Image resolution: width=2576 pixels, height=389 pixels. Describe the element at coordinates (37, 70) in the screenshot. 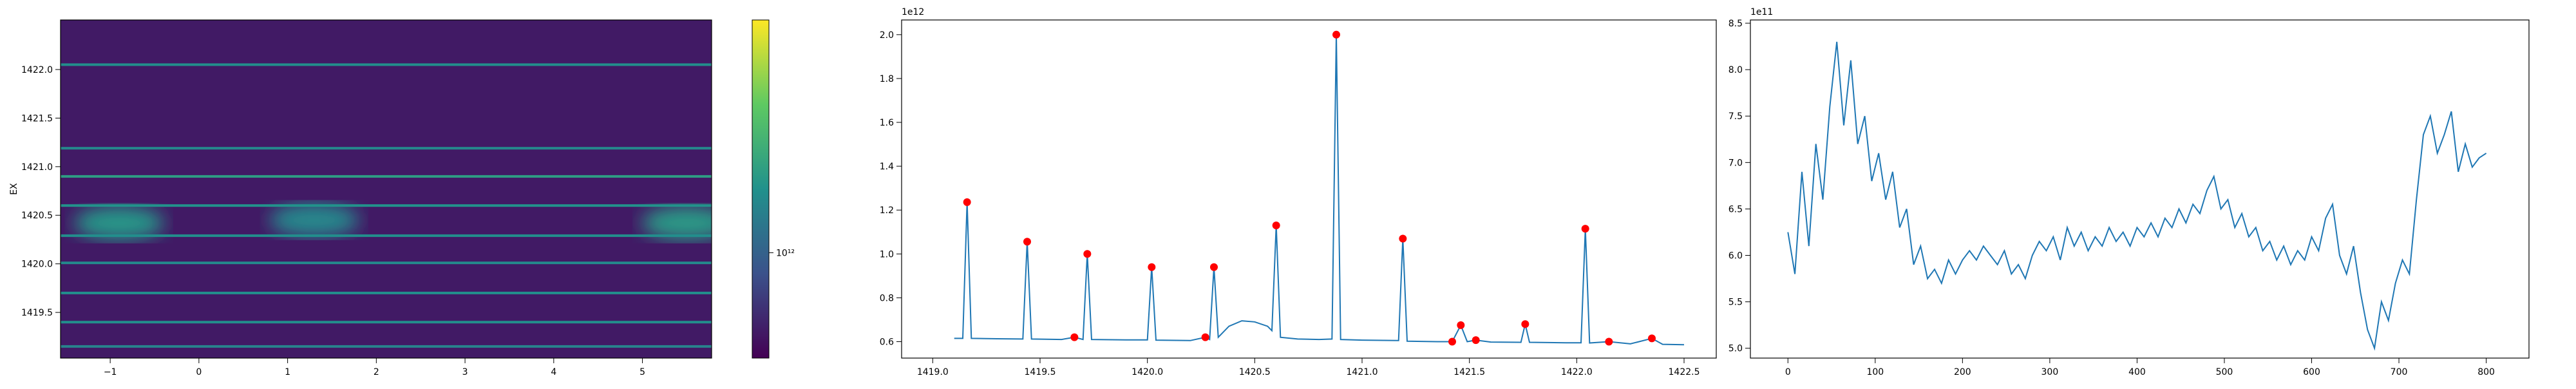

I see `y-tick-label: 1422.0` at that location.